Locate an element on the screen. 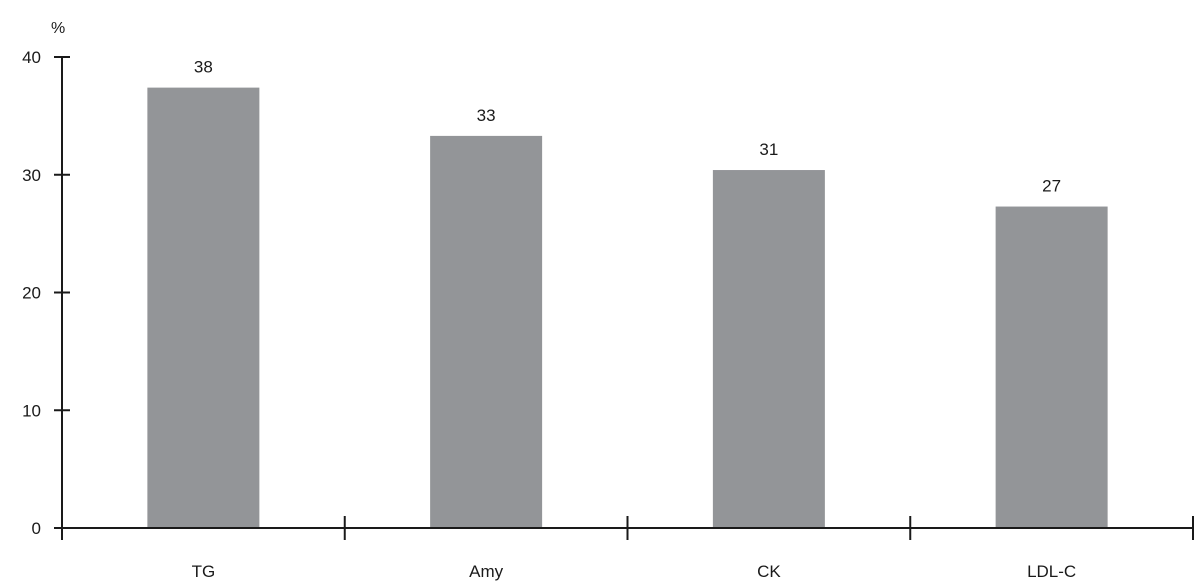 This screenshot has height=581, width=1195. x-category-label: CK is located at coordinates (769, 571).